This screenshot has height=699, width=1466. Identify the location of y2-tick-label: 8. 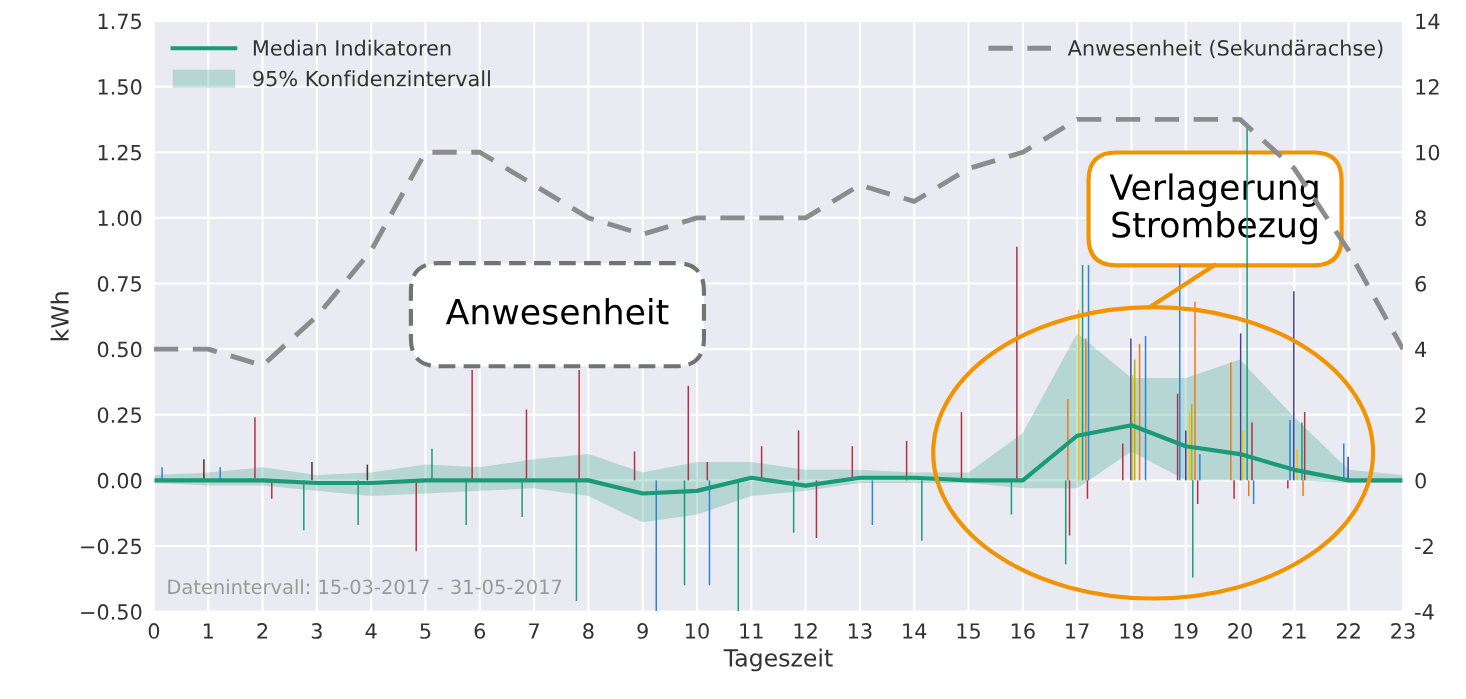
(1420, 218).